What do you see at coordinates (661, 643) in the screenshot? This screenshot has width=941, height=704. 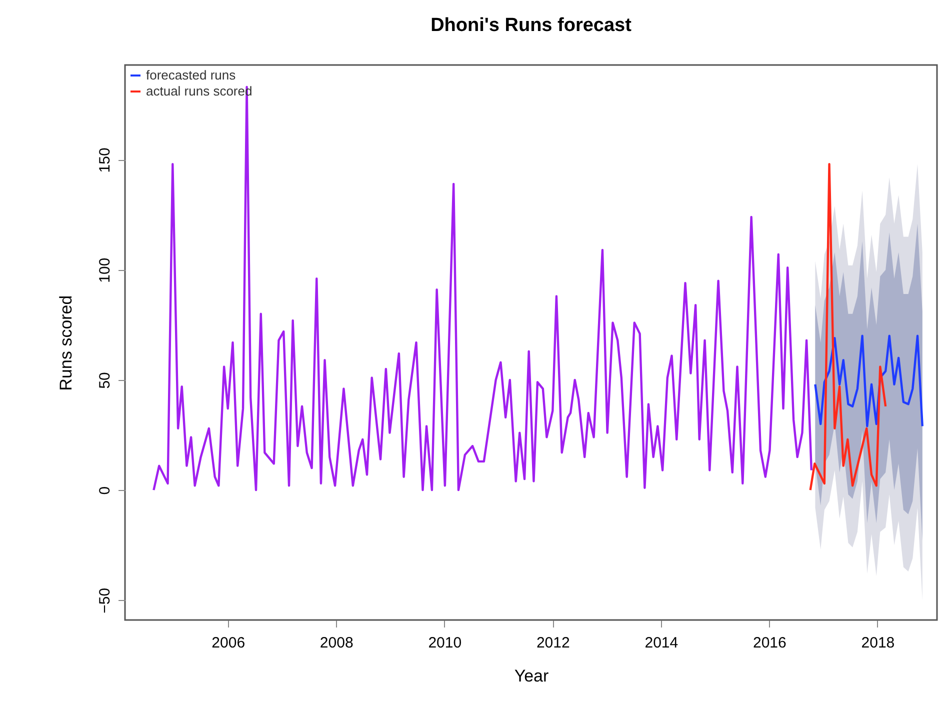 I see `x-tick-label: 2014` at bounding box center [661, 643].